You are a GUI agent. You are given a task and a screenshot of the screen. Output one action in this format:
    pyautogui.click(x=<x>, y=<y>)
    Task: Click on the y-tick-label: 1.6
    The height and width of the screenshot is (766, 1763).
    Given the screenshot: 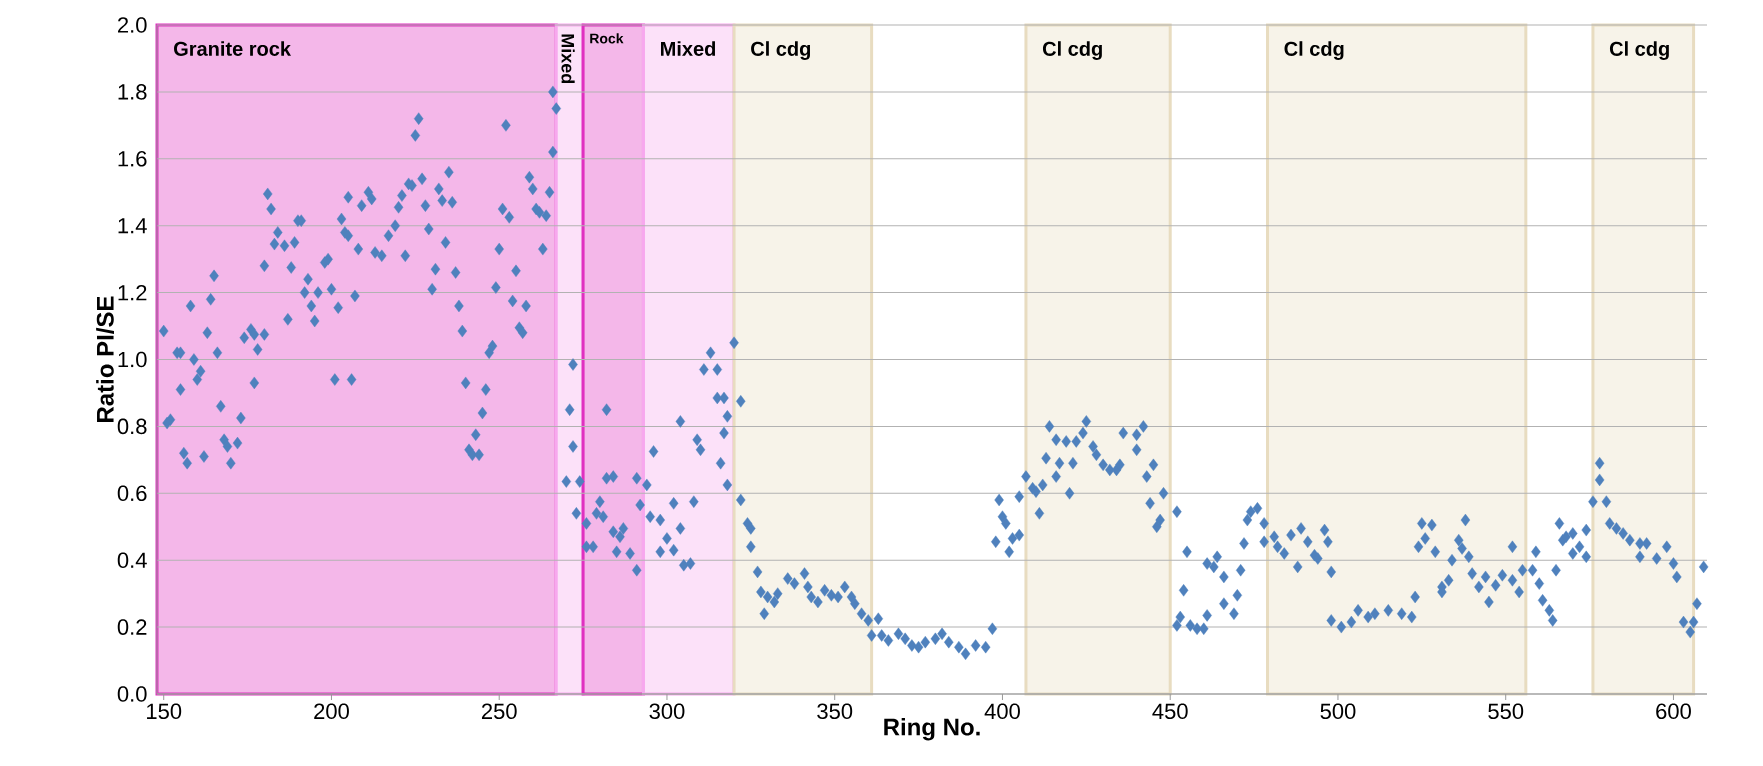 What is the action you would take?
    pyautogui.click(x=132, y=159)
    